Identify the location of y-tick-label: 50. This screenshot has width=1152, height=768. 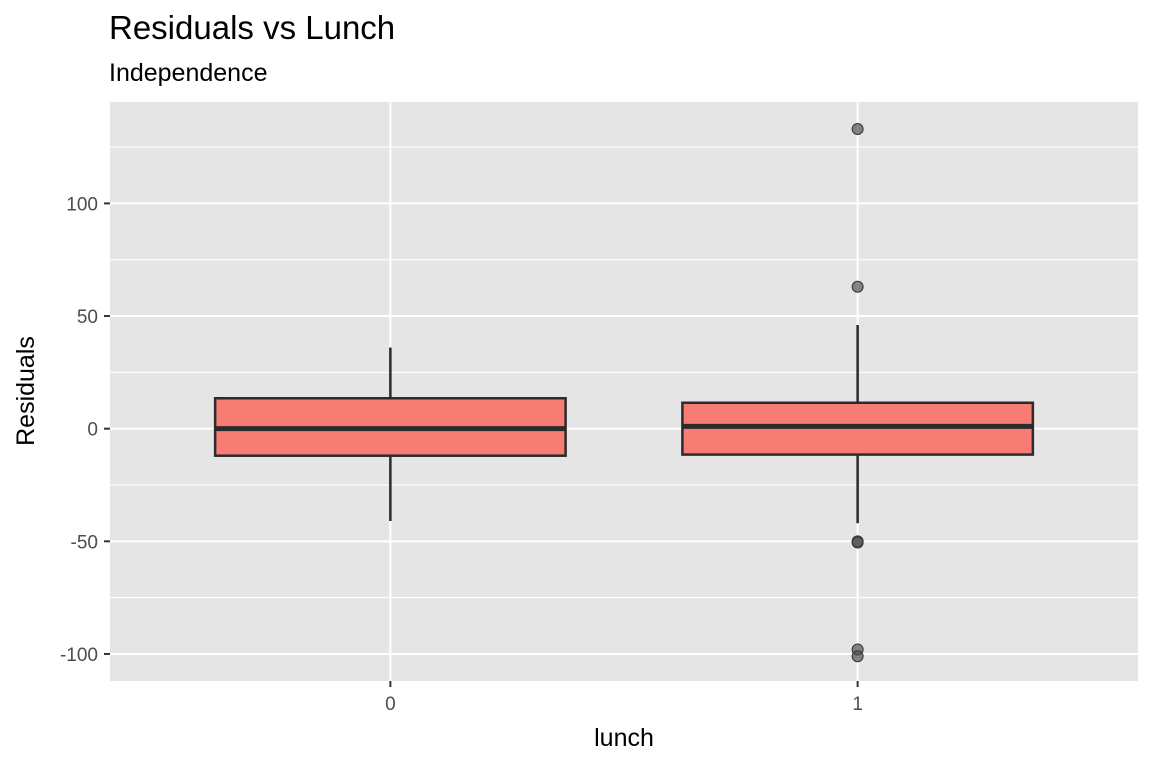
(87, 317).